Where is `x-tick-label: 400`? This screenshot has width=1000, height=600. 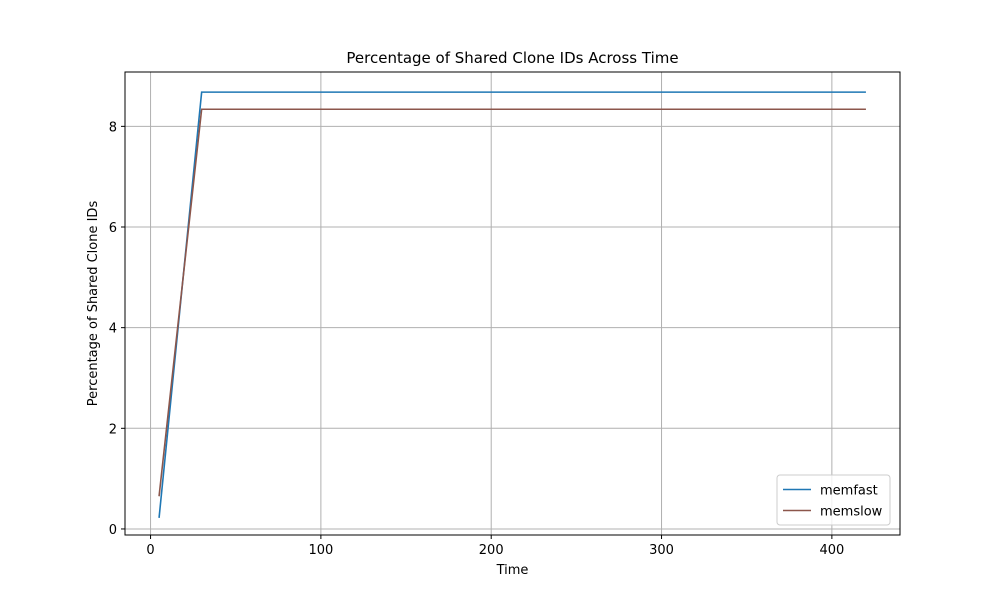
x-tick-label: 400 is located at coordinates (831, 550).